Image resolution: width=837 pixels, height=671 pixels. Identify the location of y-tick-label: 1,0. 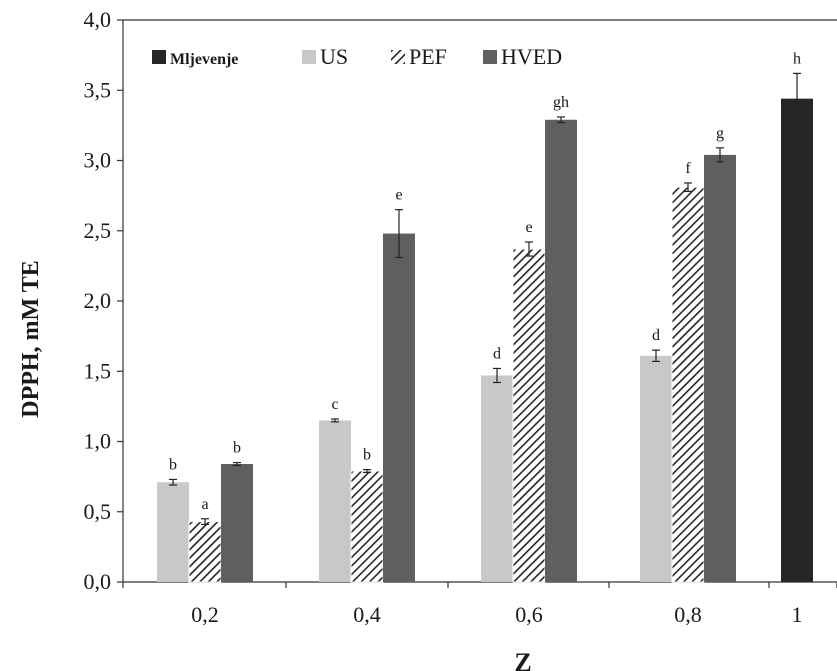
(98, 441).